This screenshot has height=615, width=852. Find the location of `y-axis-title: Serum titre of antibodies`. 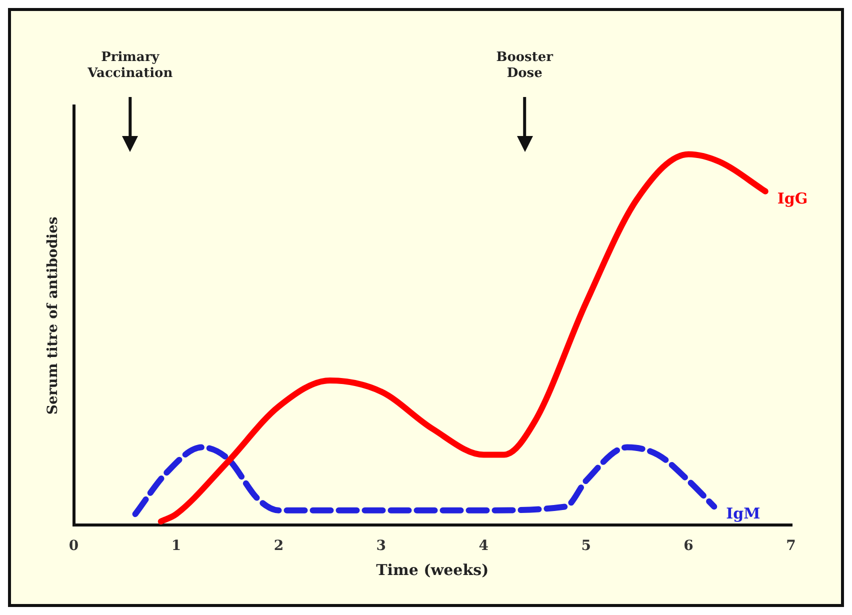

y-axis-title: Serum titre of antibodies is located at coordinates (53, 315).